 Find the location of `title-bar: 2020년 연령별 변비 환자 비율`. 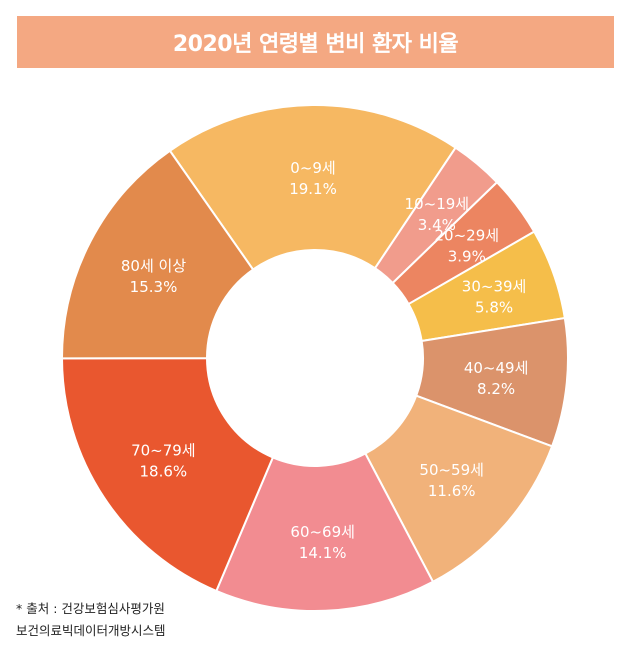

title-bar: 2020년 연령별 변비 환자 비율 is located at coordinates (315, 42).